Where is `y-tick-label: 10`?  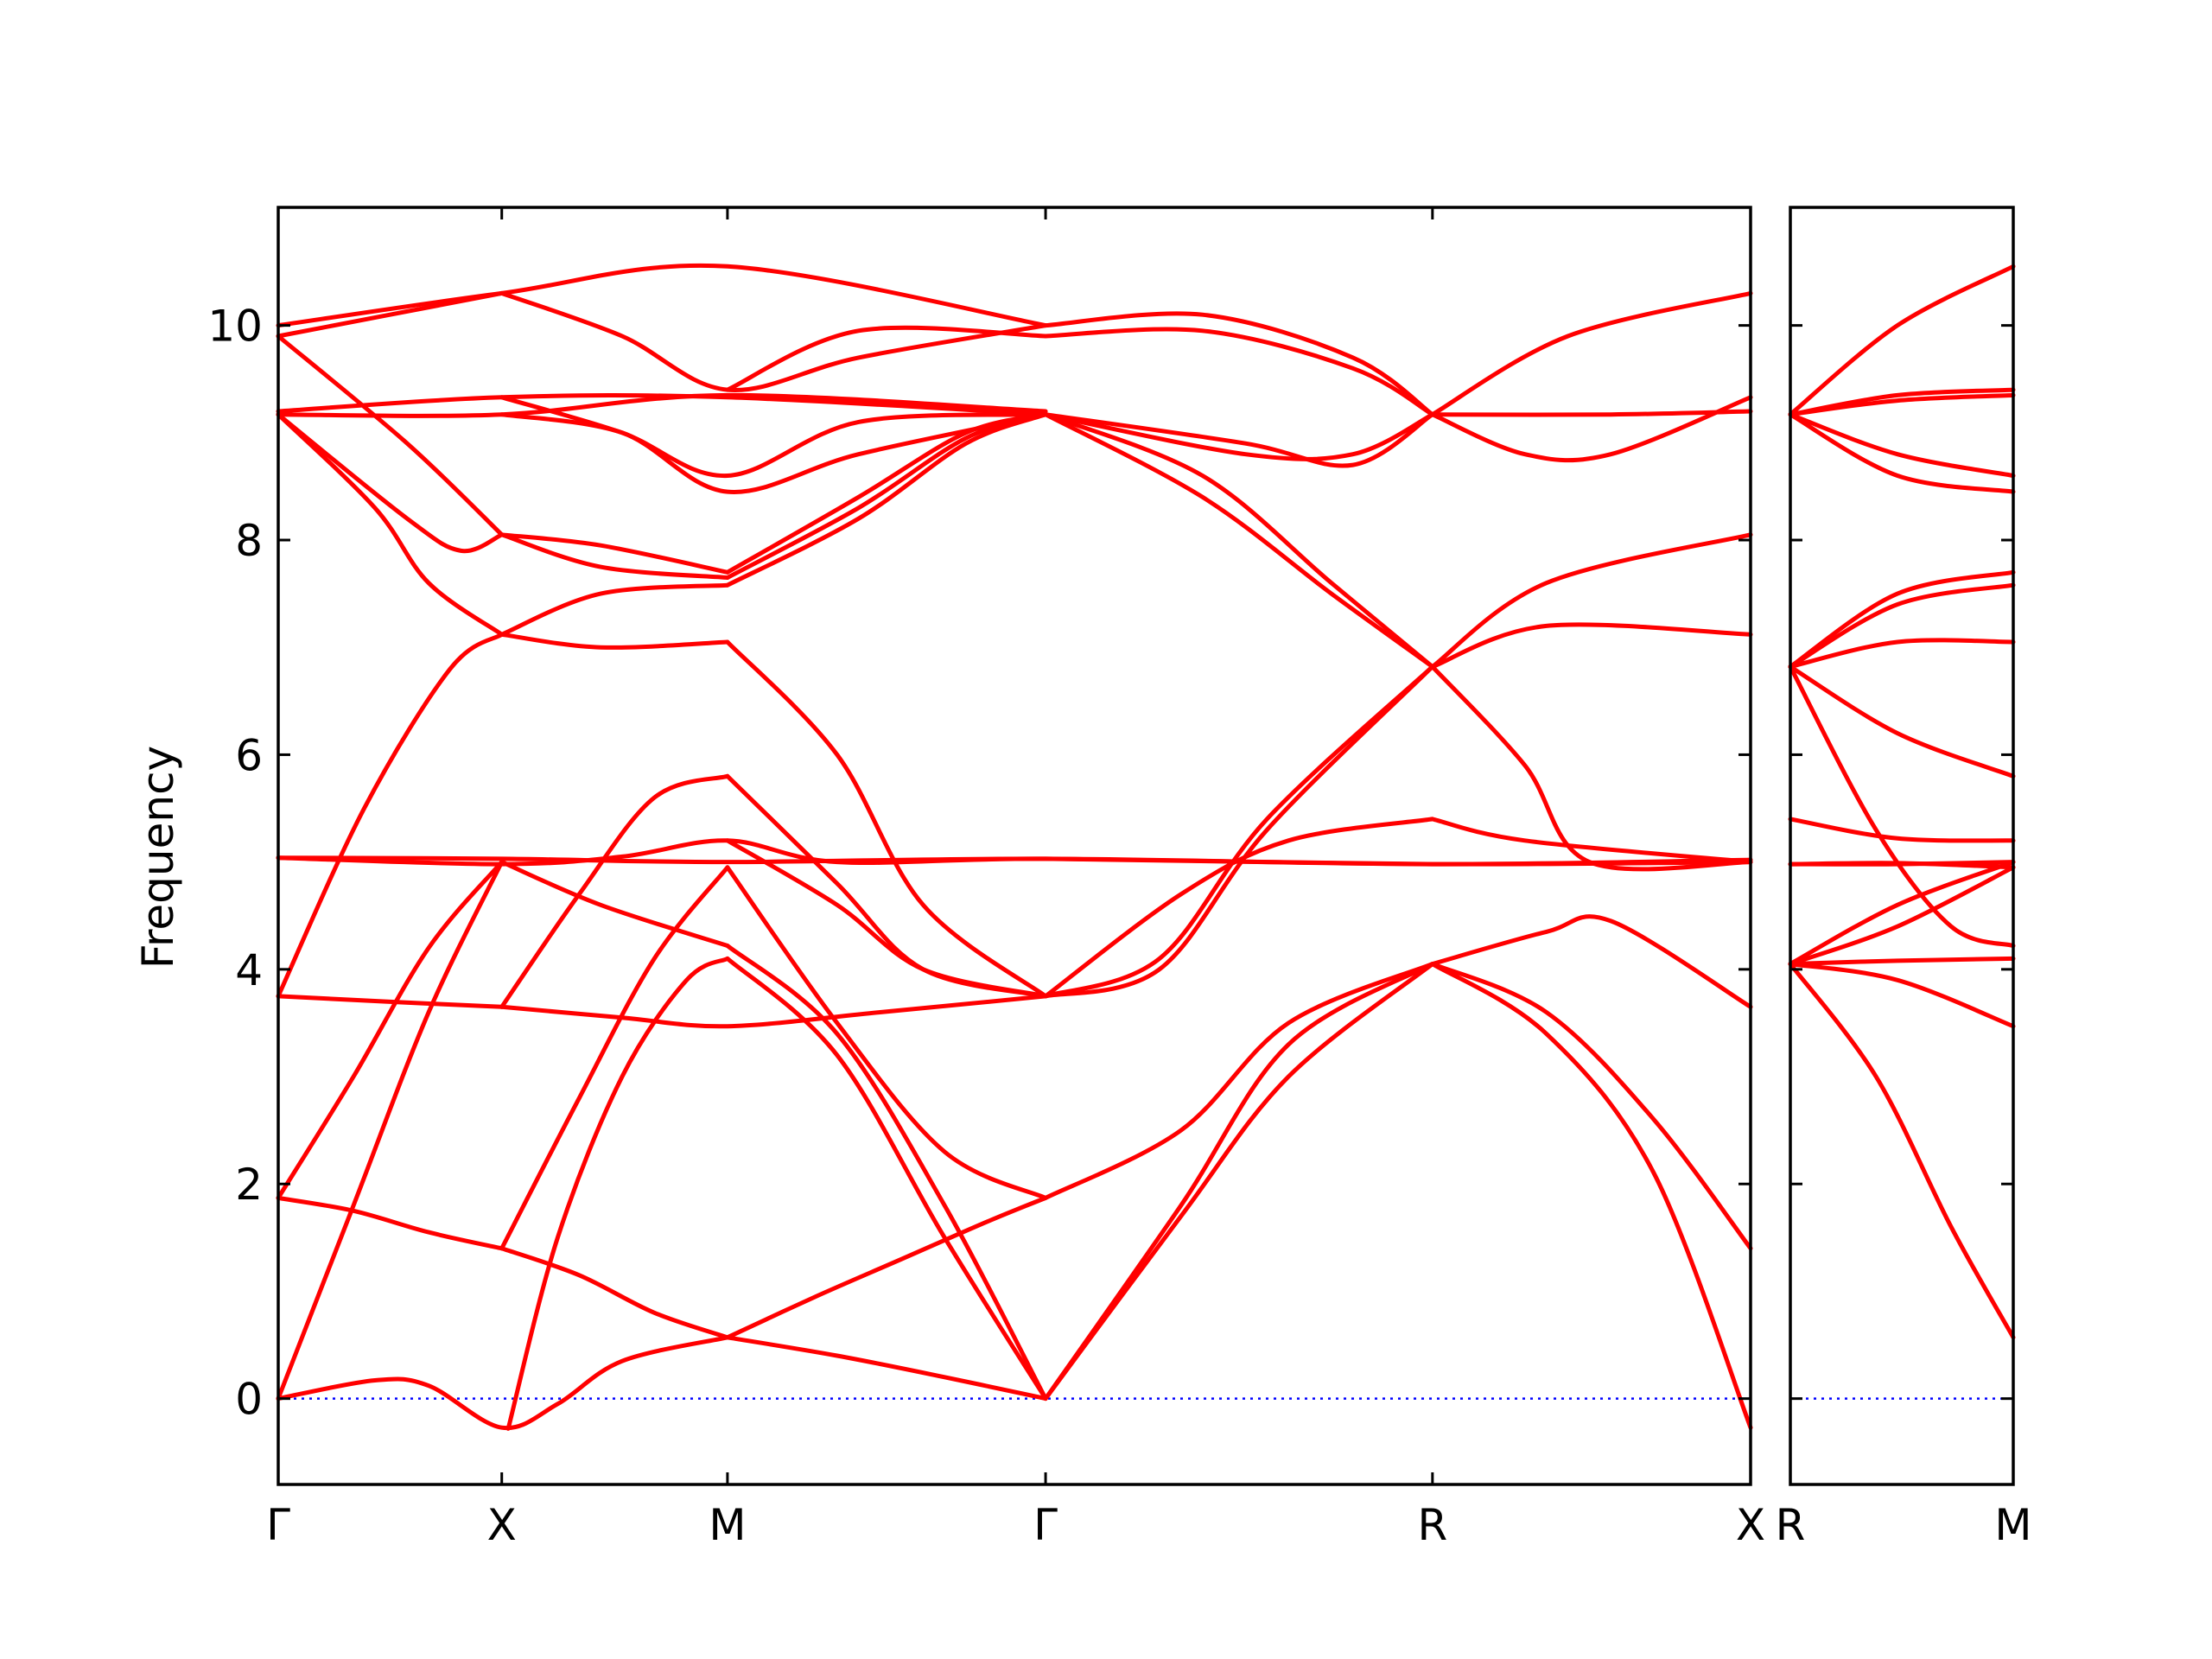
y-tick-label: 10 is located at coordinates (235, 327).